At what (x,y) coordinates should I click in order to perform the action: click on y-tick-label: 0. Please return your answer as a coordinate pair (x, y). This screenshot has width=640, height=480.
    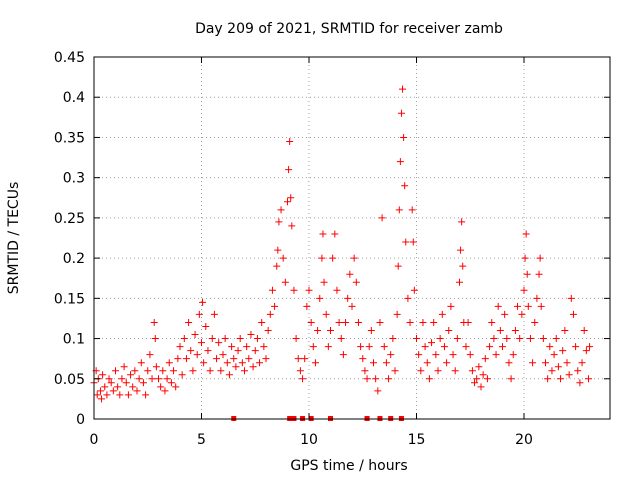
    Looking at the image, I should click on (80, 420).